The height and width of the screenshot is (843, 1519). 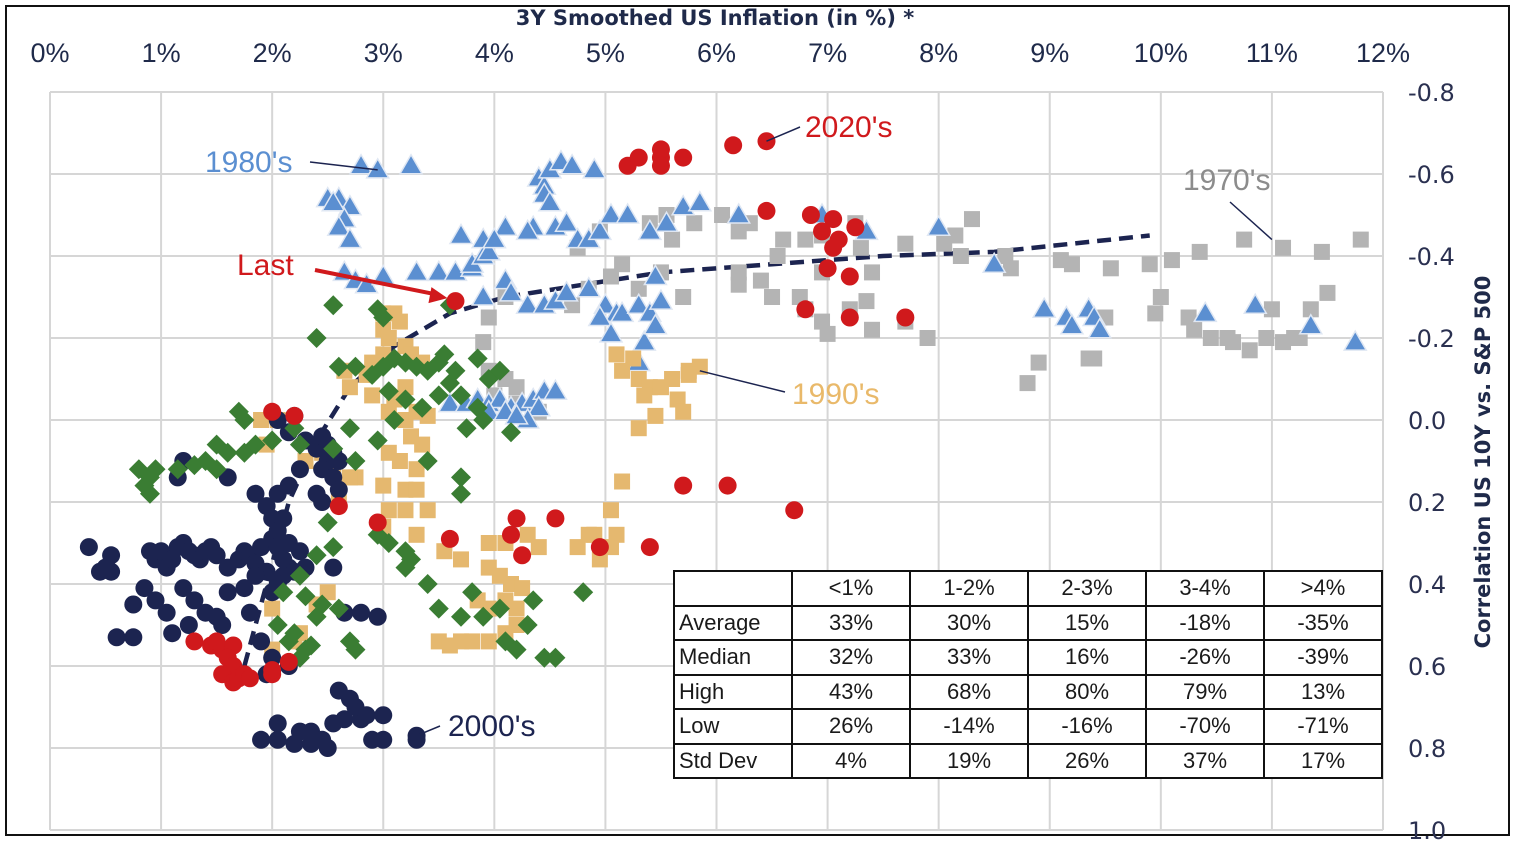 I want to click on series-2000s, so click(x=252, y=581).